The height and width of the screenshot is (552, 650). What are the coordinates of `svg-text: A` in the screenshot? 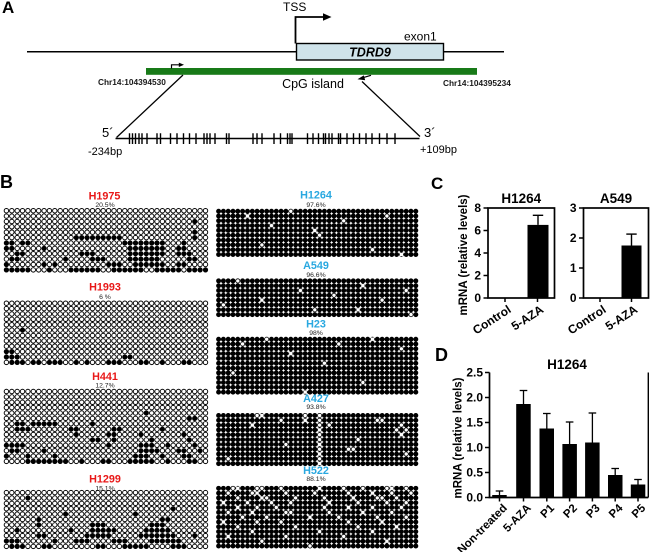 It's located at (8, 8).